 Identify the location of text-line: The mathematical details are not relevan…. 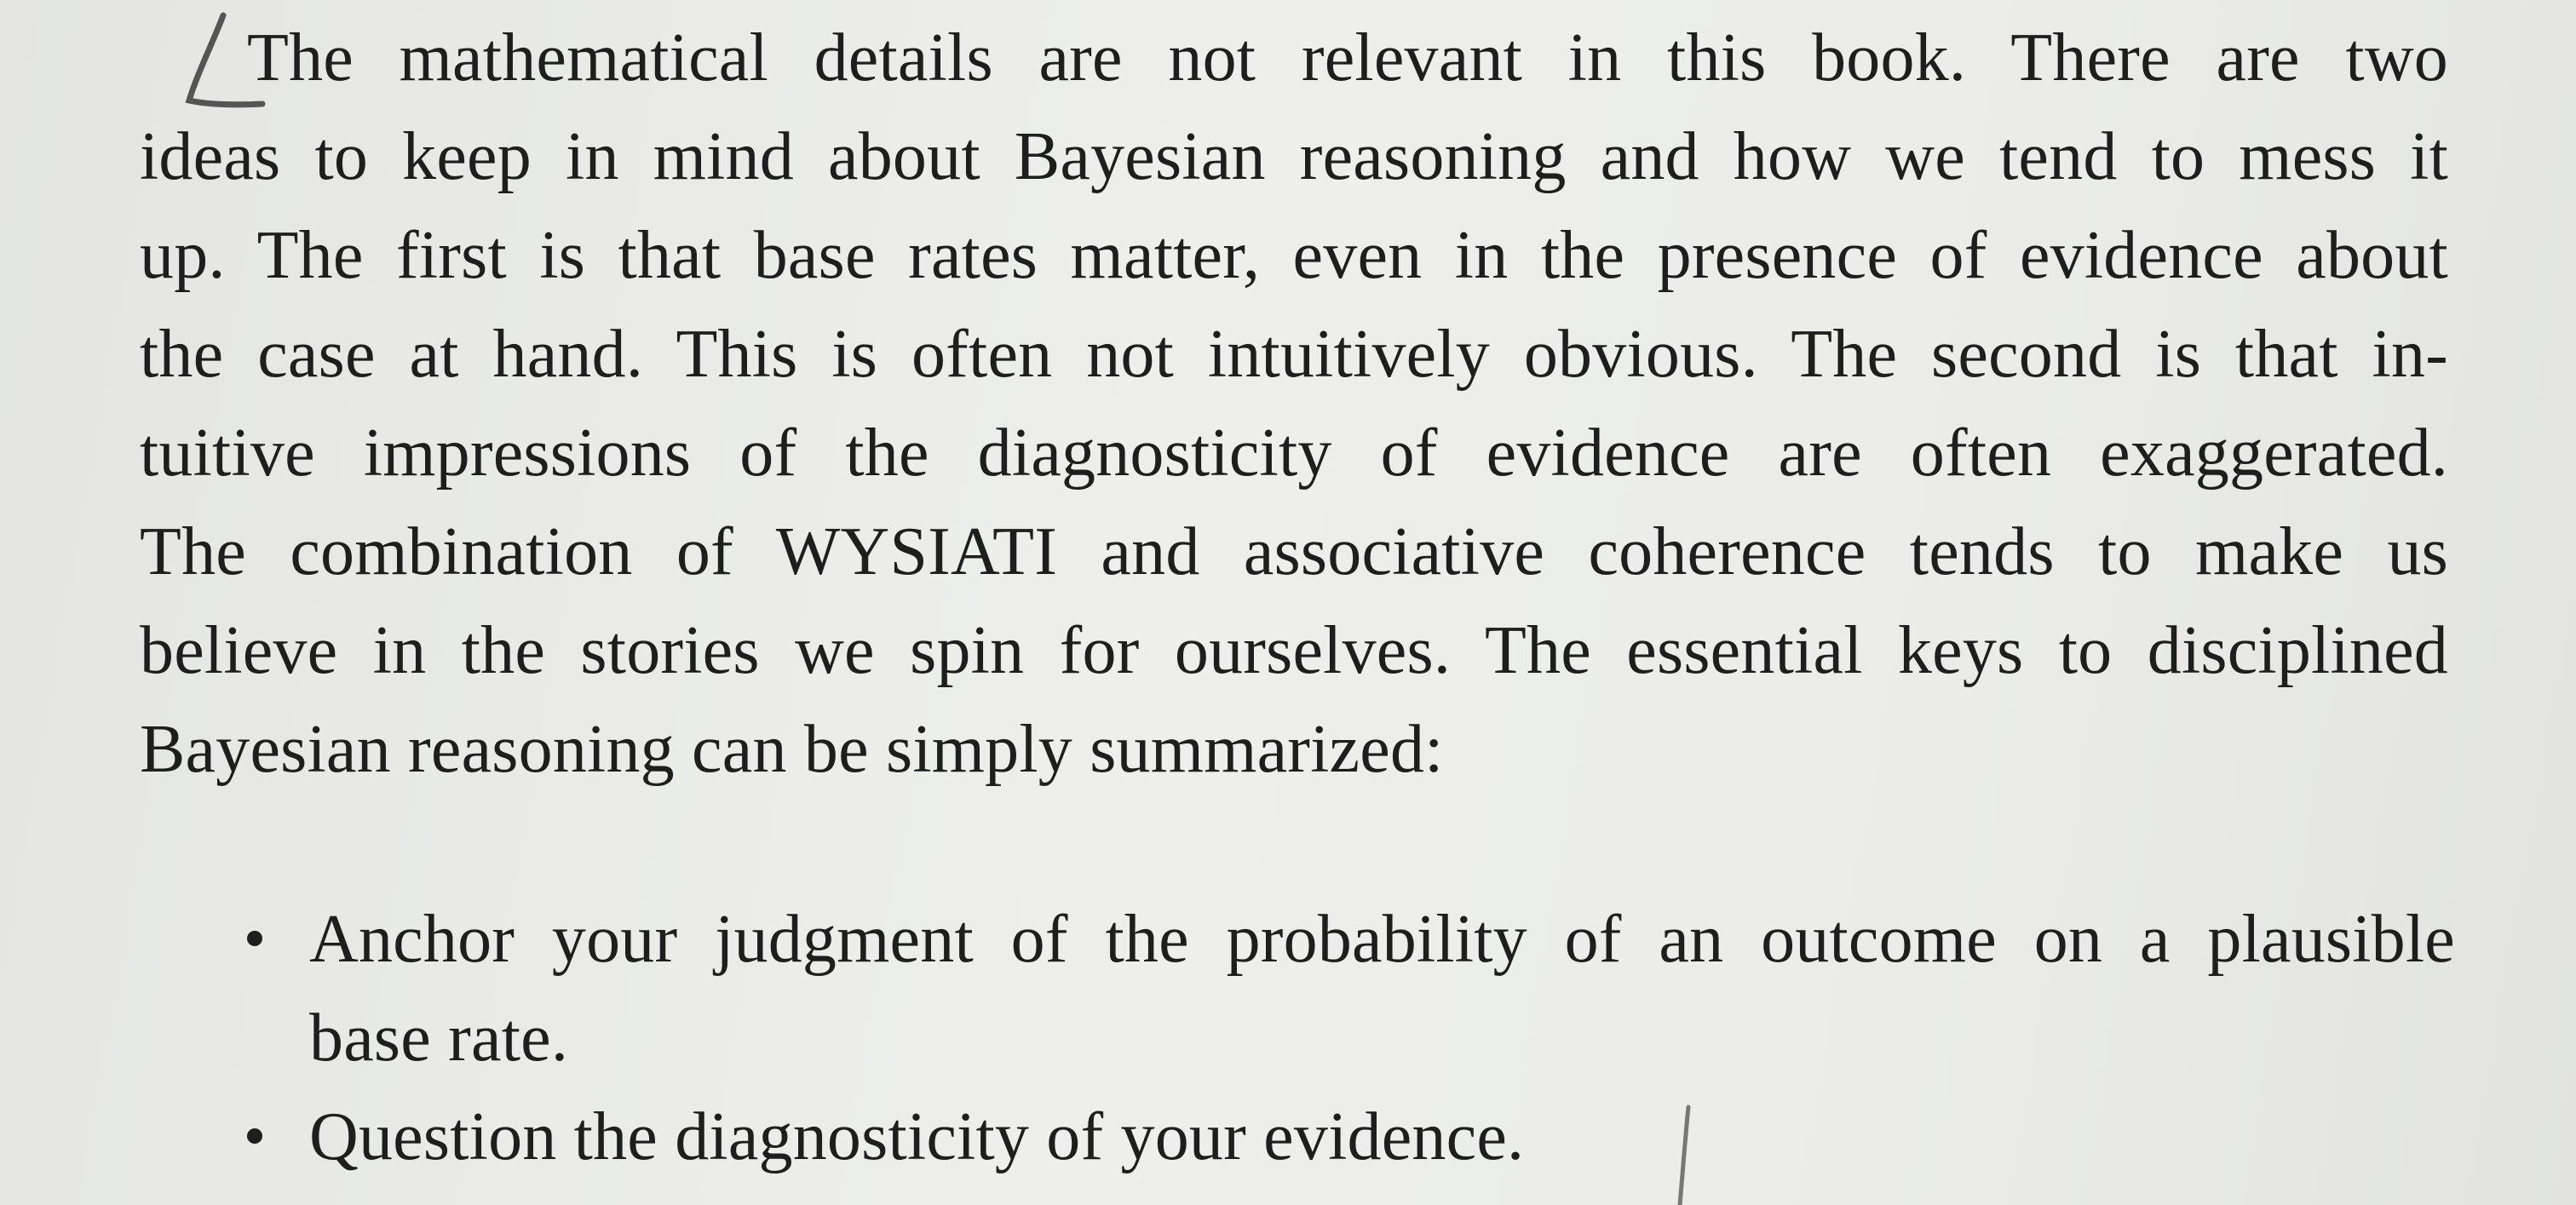
(1348, 57).